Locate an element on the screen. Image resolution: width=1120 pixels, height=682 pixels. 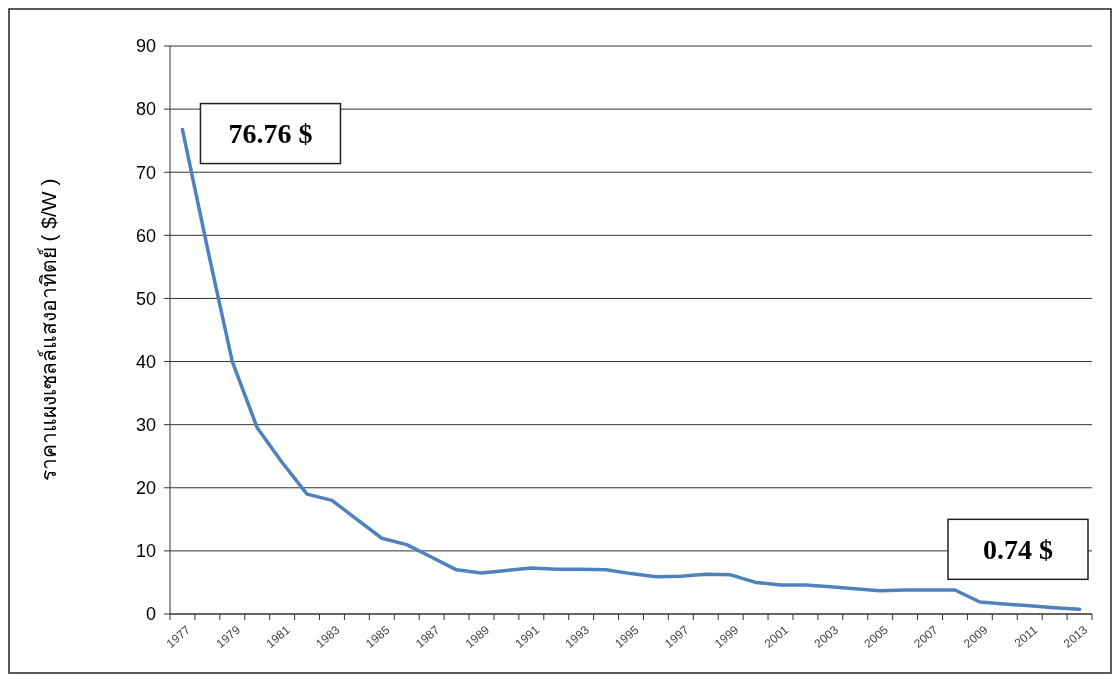
y-tick-label: 40 is located at coordinates (145, 361).